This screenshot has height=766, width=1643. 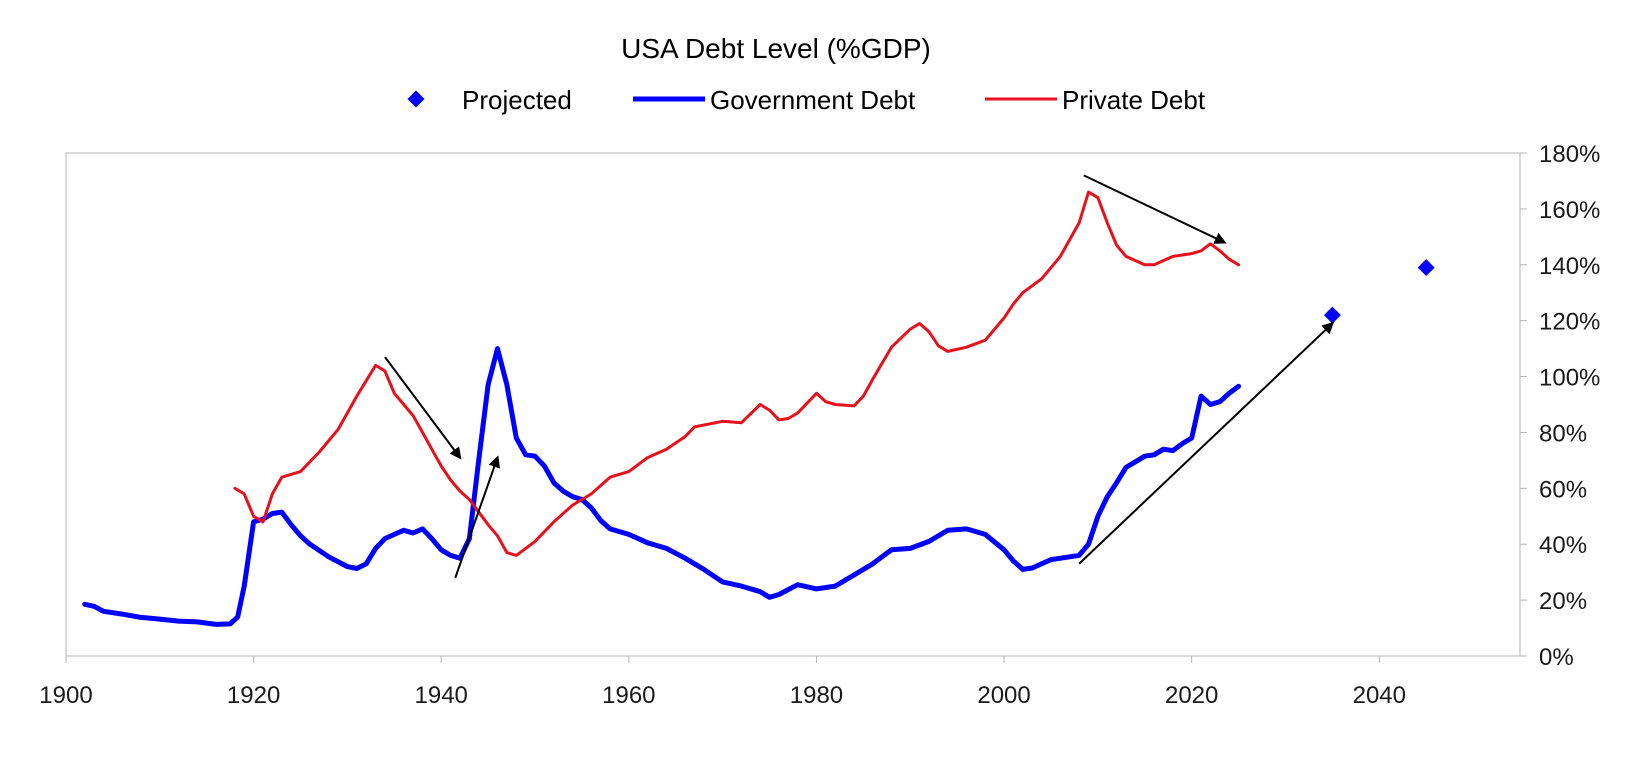 I want to click on x-tick-label: 1960, so click(x=628, y=695).